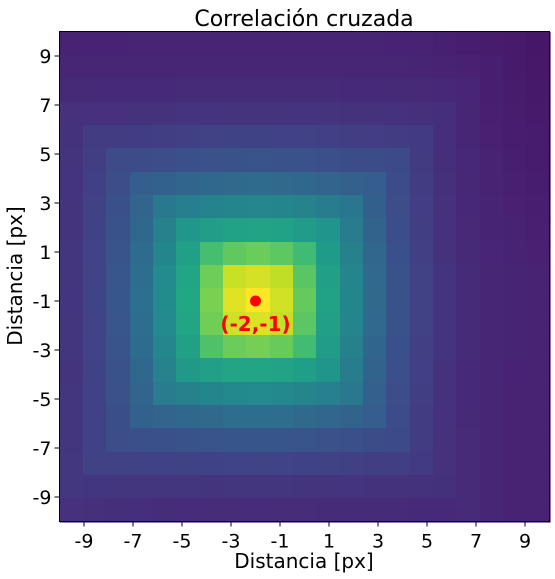  What do you see at coordinates (84, 542) in the screenshot?
I see `x-tick-label: -9` at bounding box center [84, 542].